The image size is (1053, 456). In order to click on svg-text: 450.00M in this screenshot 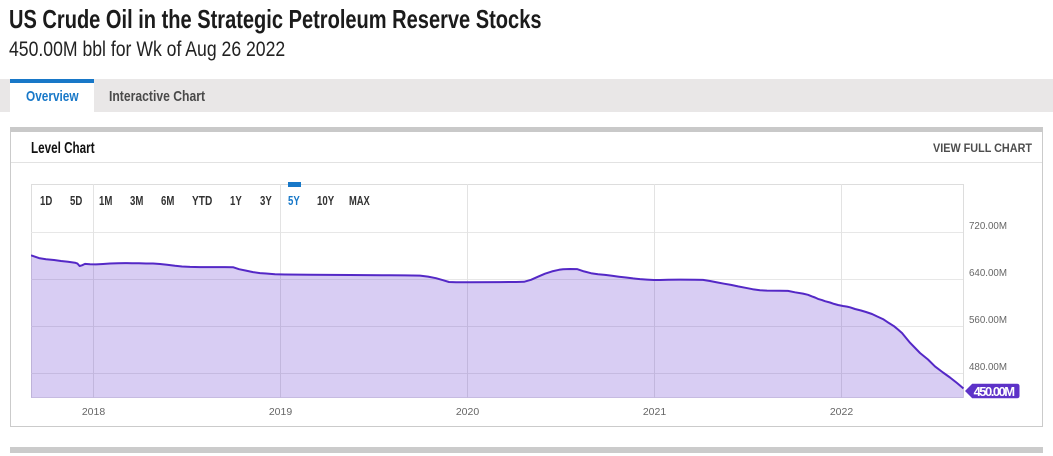, I will do `click(995, 391)`.